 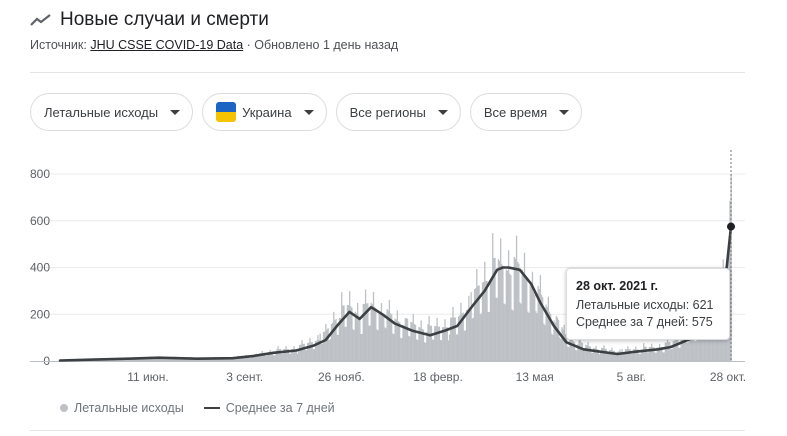 What do you see at coordinates (341, 377) in the screenshot?
I see `x-tick-label: 26 нояб.` at bounding box center [341, 377].